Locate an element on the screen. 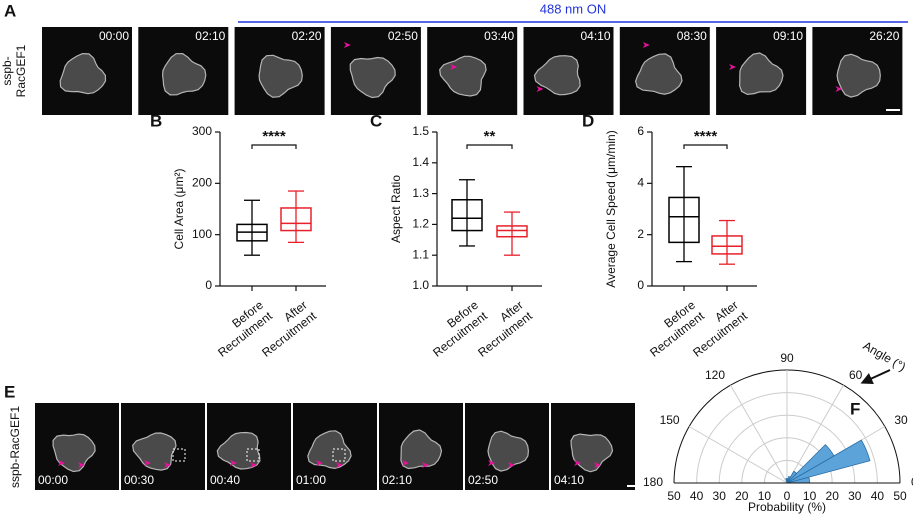 The height and width of the screenshot is (517, 913). y-tick-label: 0 is located at coordinates (208, 285).